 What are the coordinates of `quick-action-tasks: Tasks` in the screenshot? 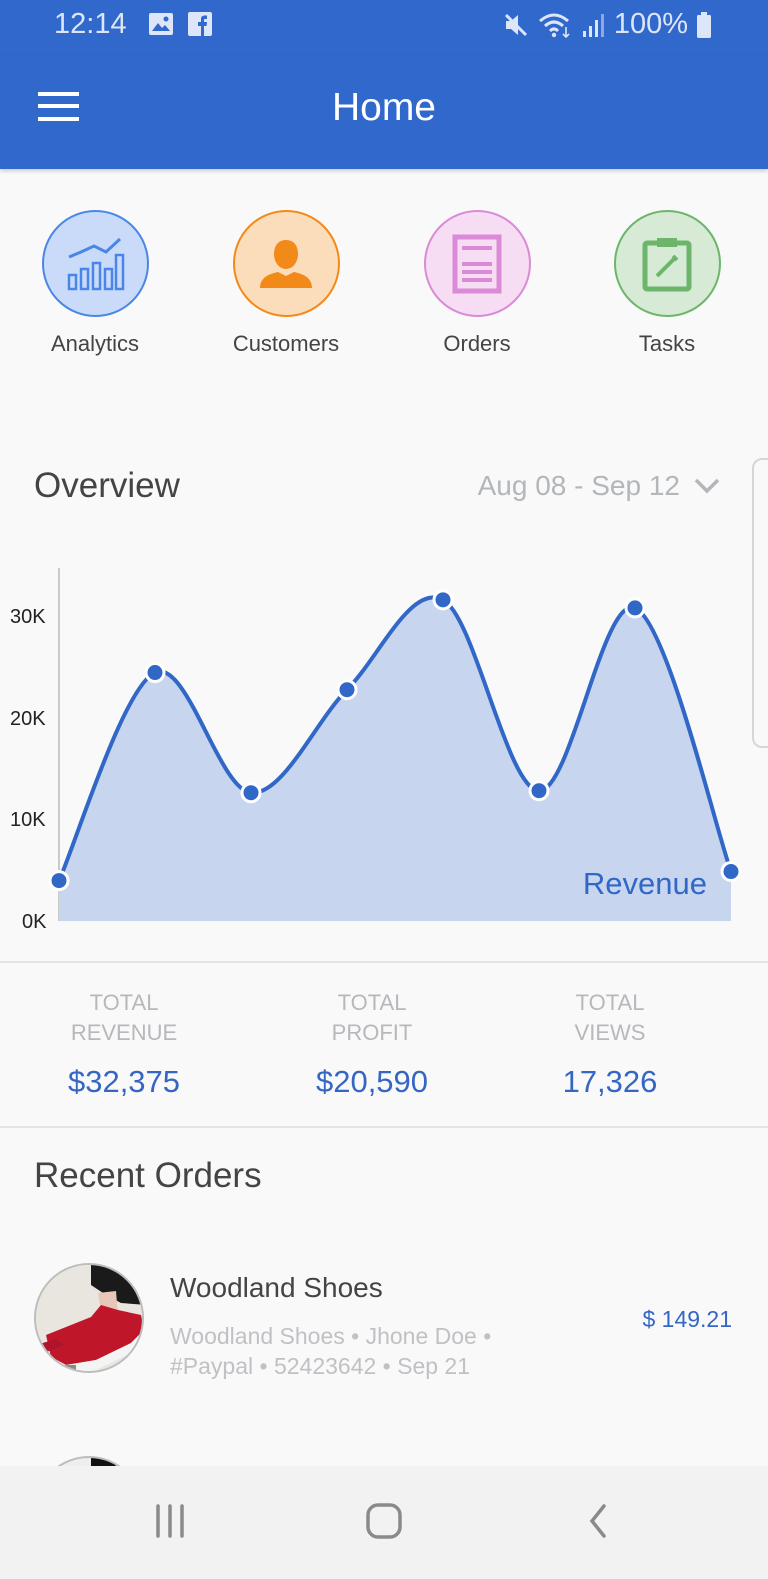 It's located at (667, 283).